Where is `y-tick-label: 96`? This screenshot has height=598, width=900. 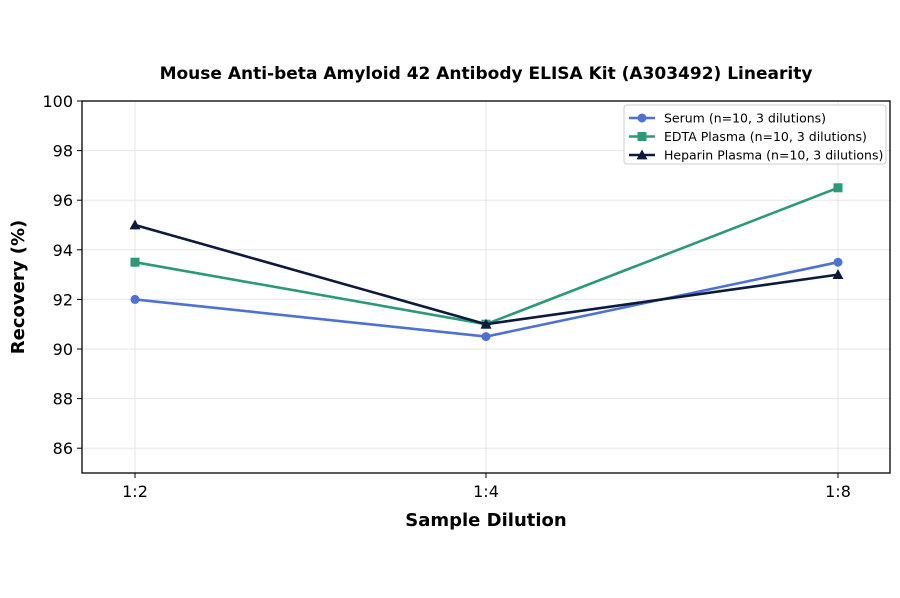 y-tick-label: 96 is located at coordinates (63, 200).